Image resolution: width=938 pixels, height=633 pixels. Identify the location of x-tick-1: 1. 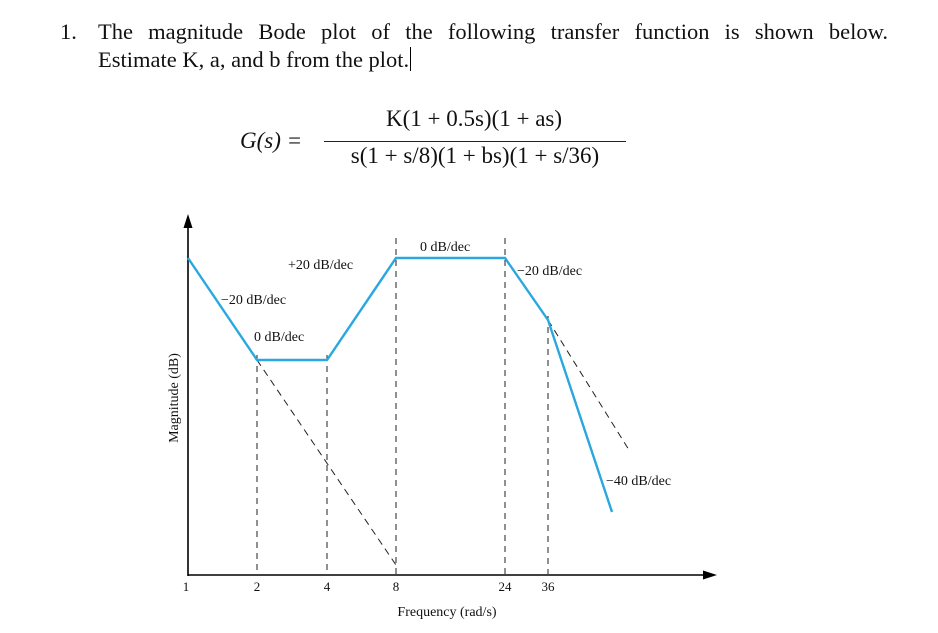
(186, 586).